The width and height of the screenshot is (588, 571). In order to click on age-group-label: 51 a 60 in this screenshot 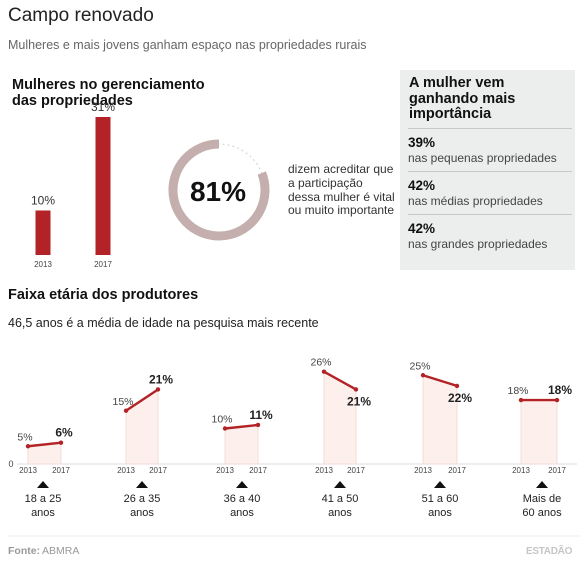, I will do `click(440, 499)`.